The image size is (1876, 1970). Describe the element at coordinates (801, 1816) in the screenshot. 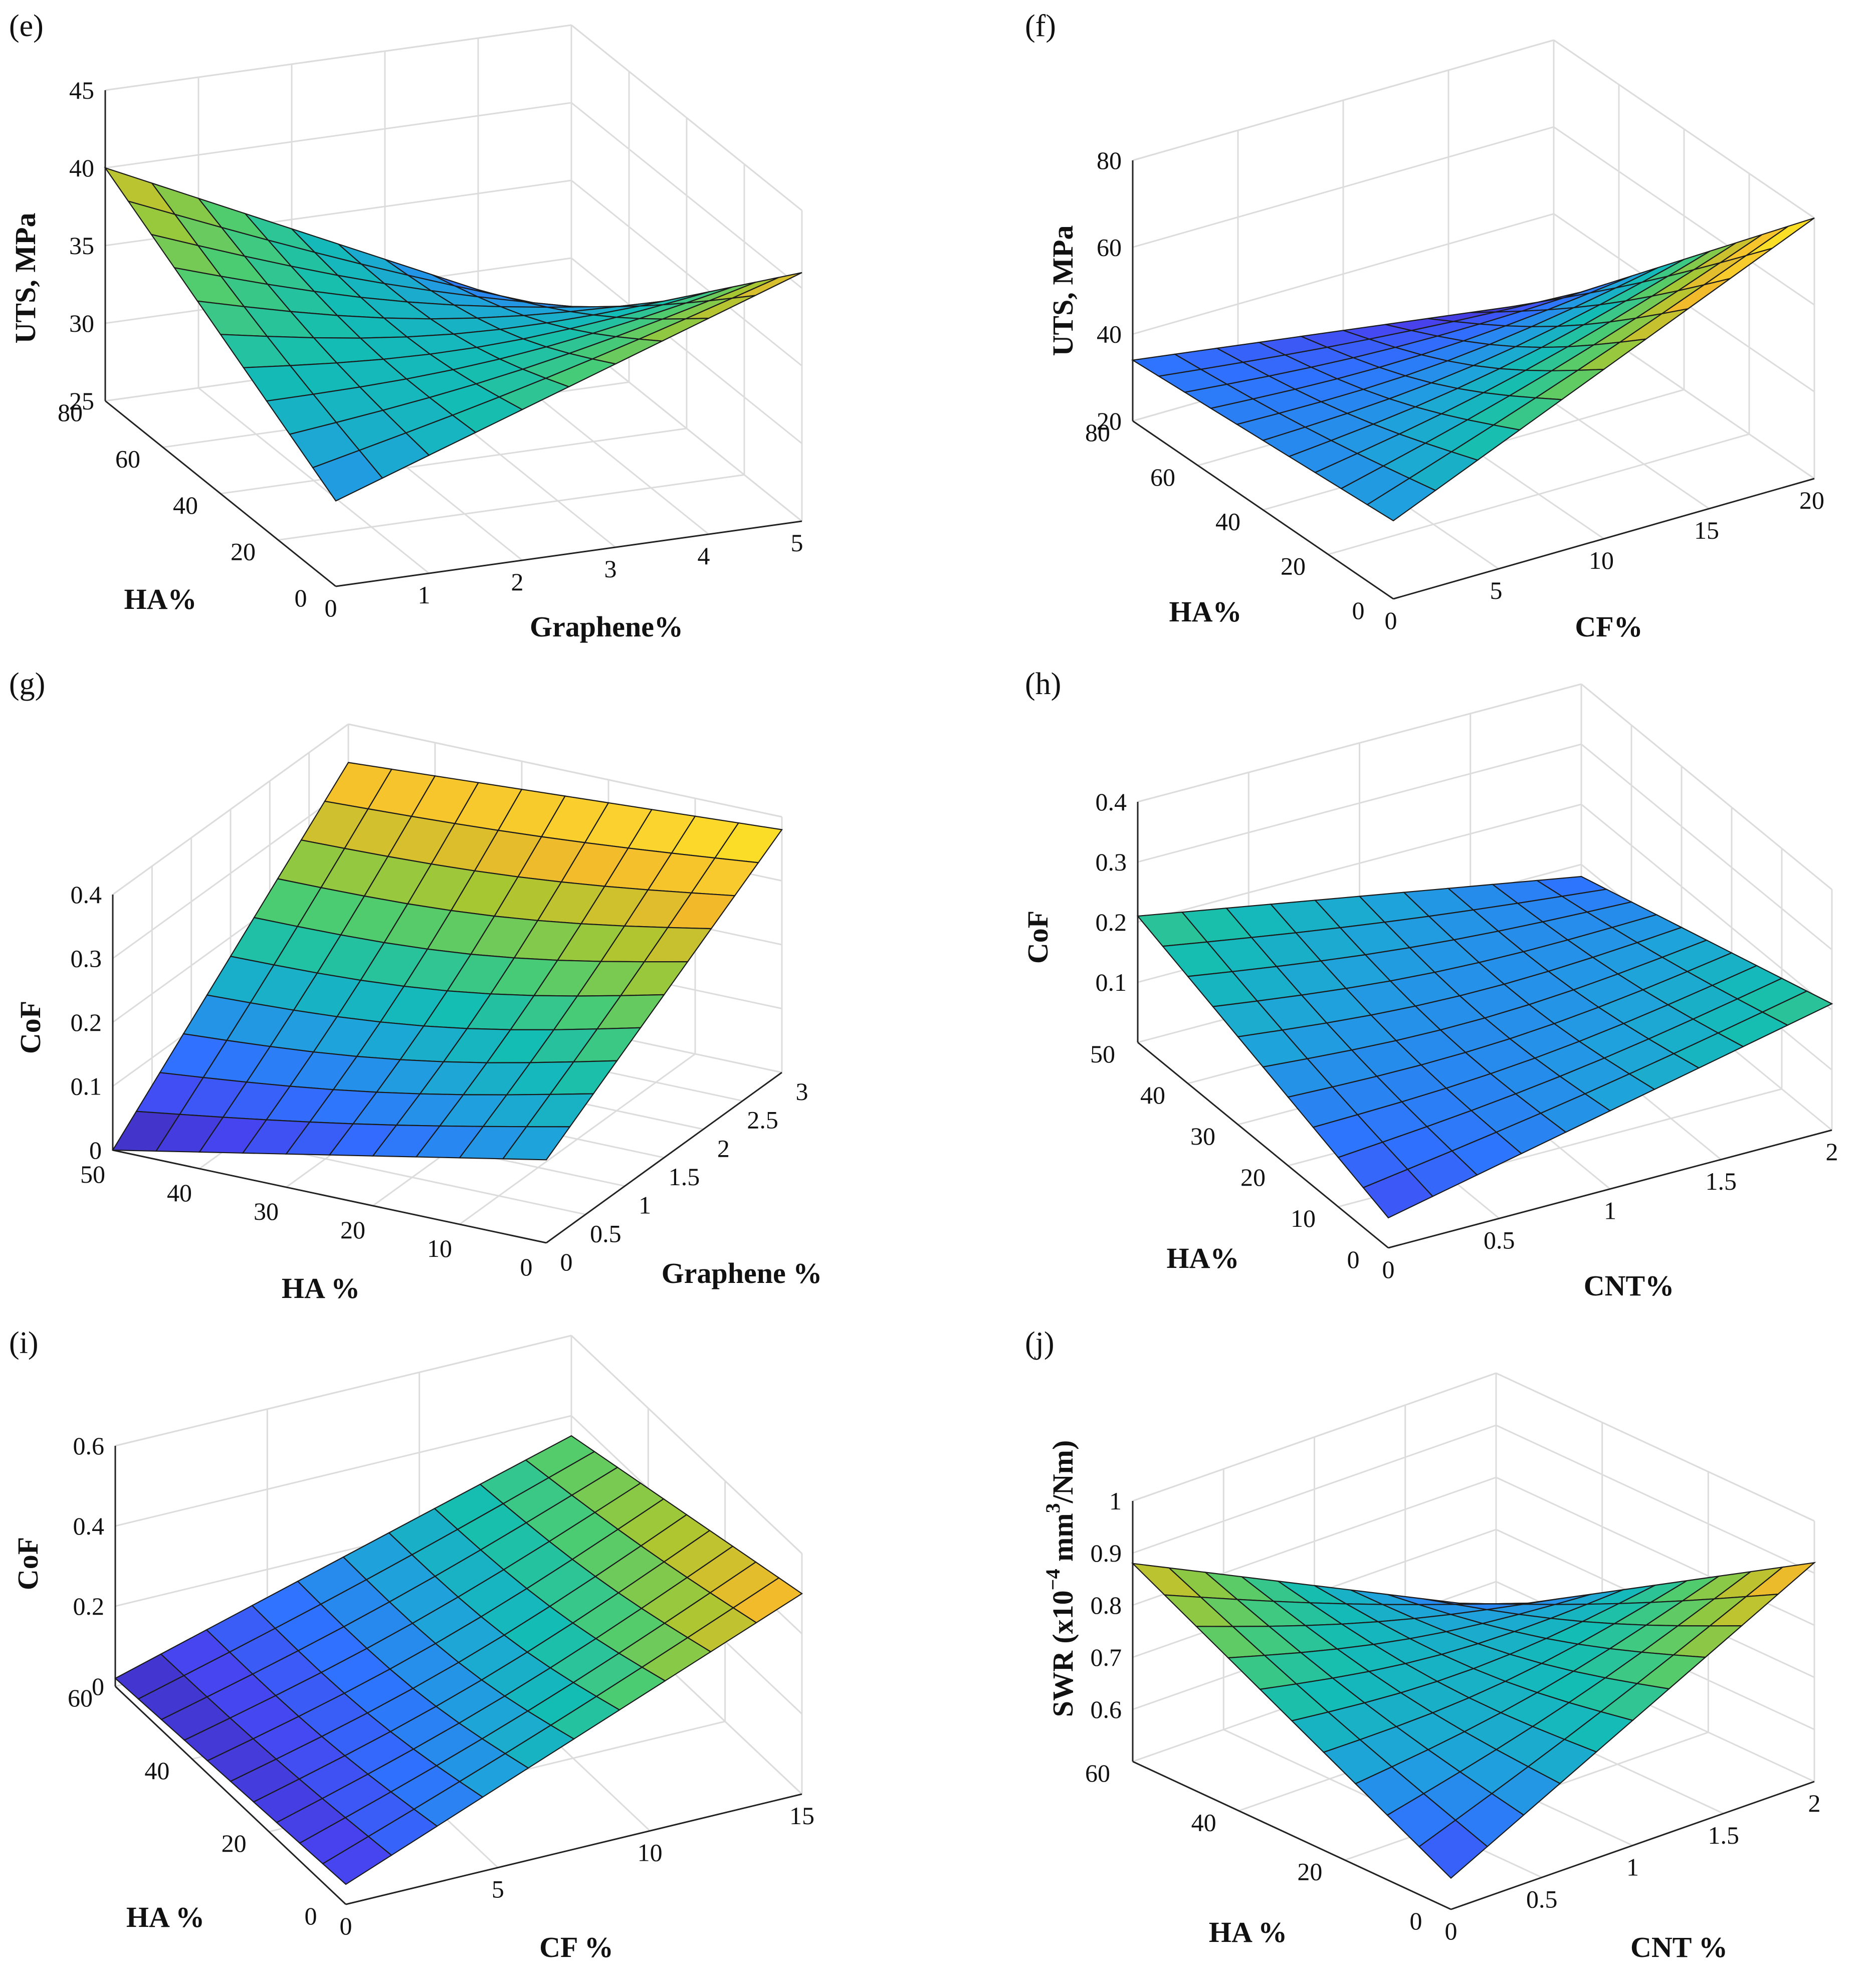

I see `x-tick-label: 15` at that location.